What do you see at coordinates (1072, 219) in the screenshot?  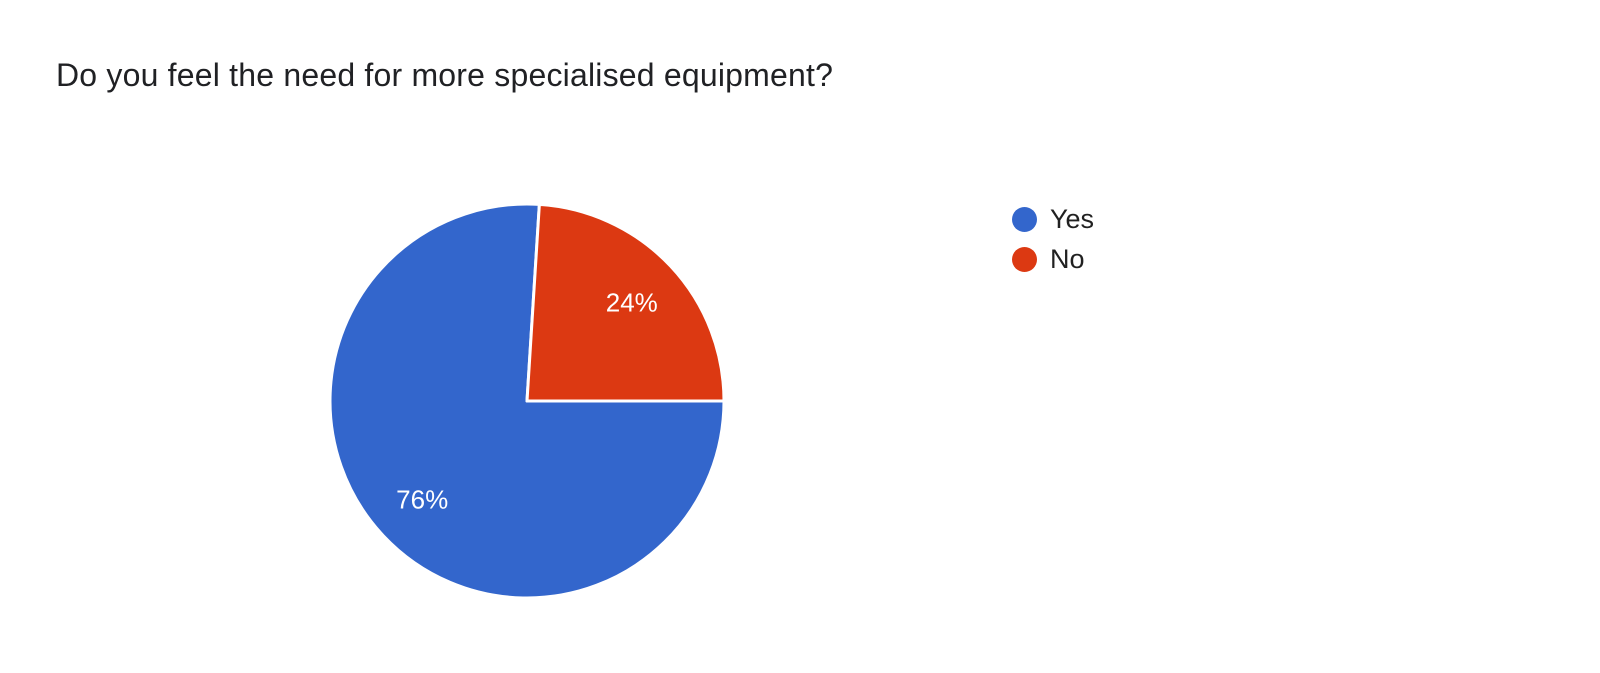 I see `legend-label: Yes` at bounding box center [1072, 219].